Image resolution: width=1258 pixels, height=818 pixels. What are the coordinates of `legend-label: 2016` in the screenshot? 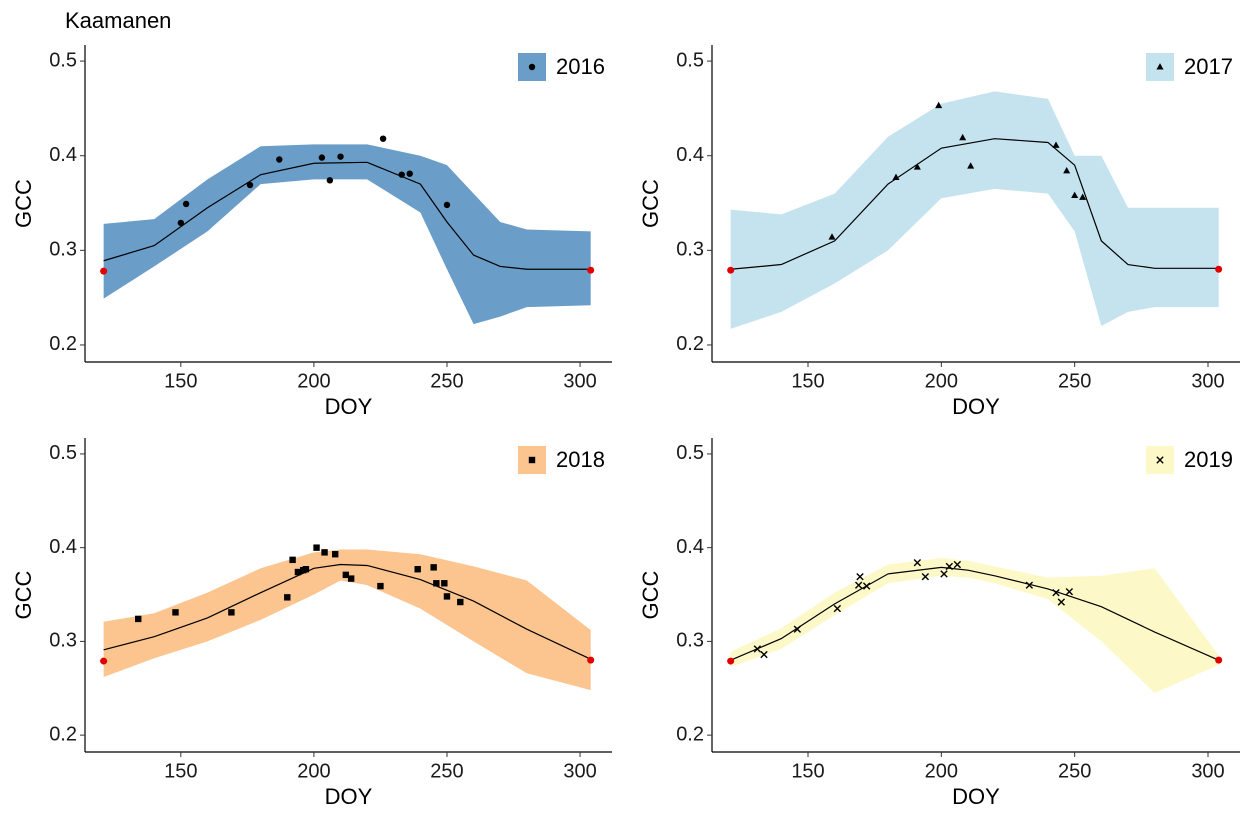 It's located at (580, 66).